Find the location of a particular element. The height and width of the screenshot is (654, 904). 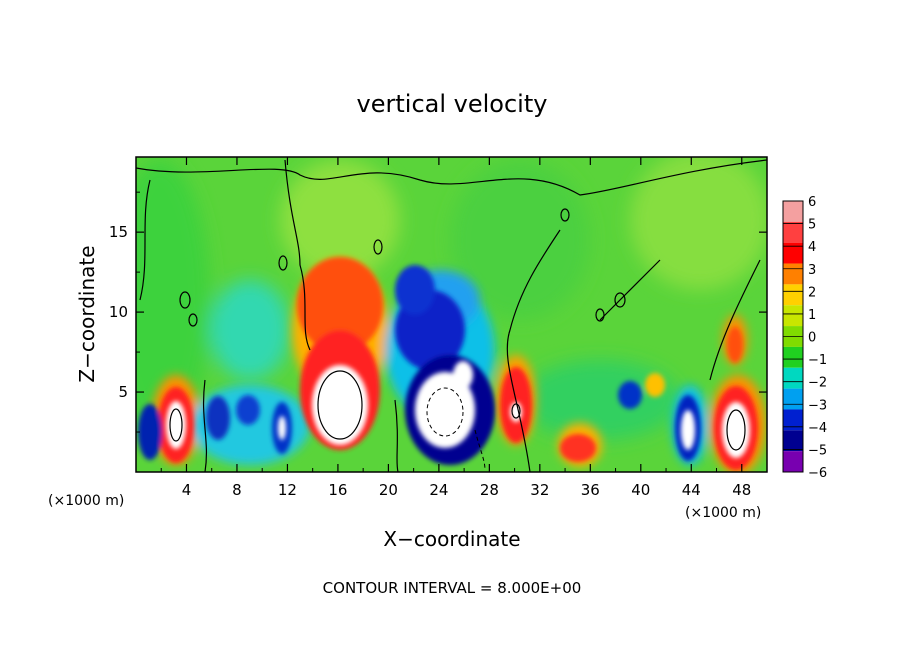

x-tick-label: 32 is located at coordinates (539, 490).